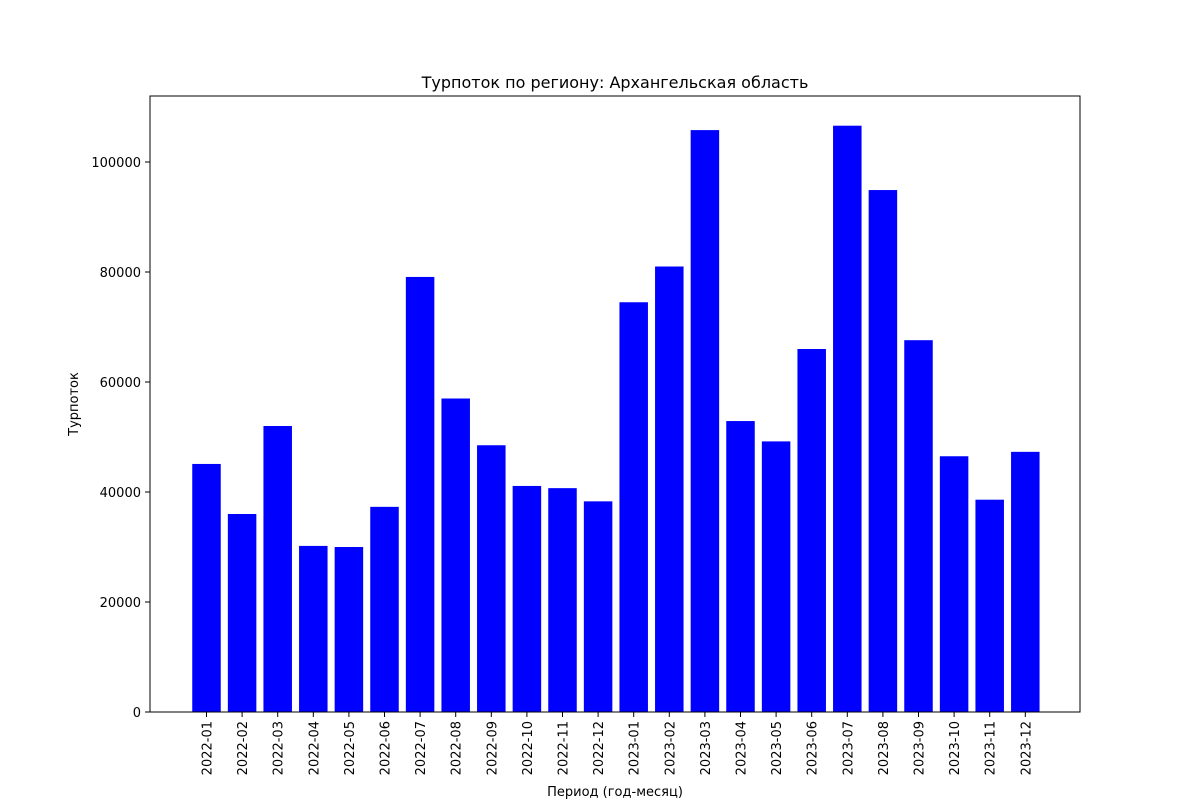 Image resolution: width=1200 pixels, height=800 pixels. What do you see at coordinates (74, 404) in the screenshot?
I see `y-axis-label: Турпоток` at bounding box center [74, 404].